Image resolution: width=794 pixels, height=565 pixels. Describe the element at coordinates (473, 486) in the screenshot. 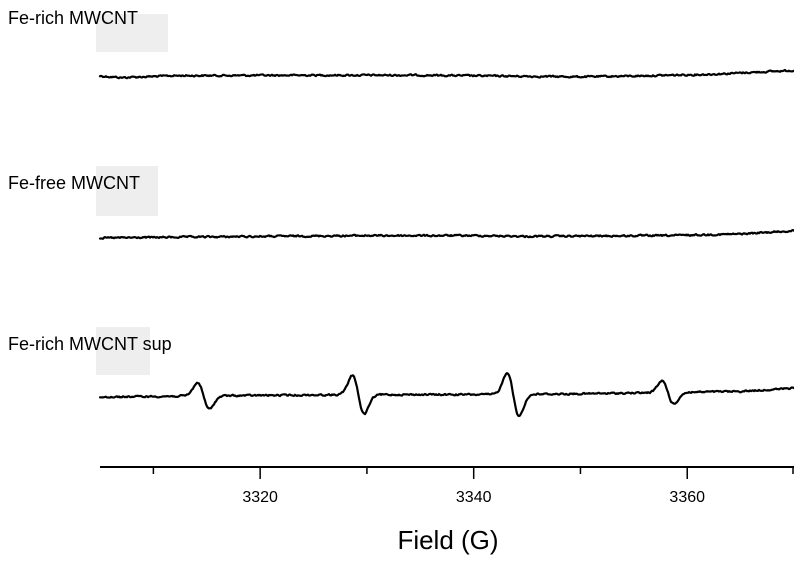

I see `x-axis-ticks: 3320 3340 3360` at that location.